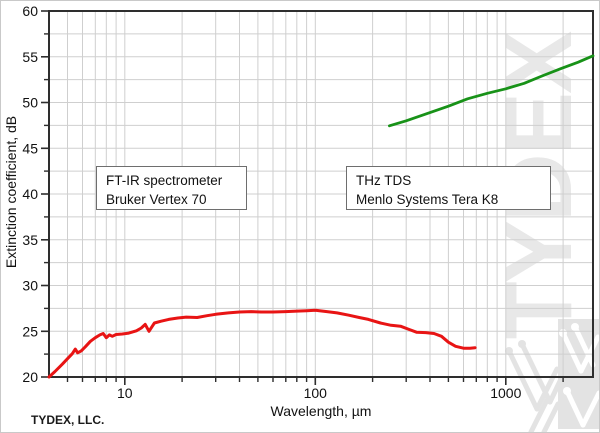 The image size is (600, 433). Describe the element at coordinates (30, 57) in the screenshot. I see `y-tick-label: 55` at that location.